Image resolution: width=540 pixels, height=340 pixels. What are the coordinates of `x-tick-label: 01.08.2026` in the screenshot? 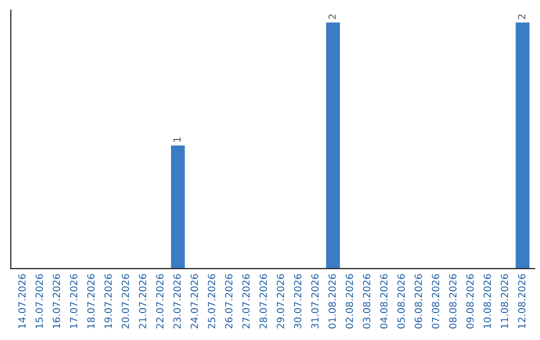 It's located at (332, 301).